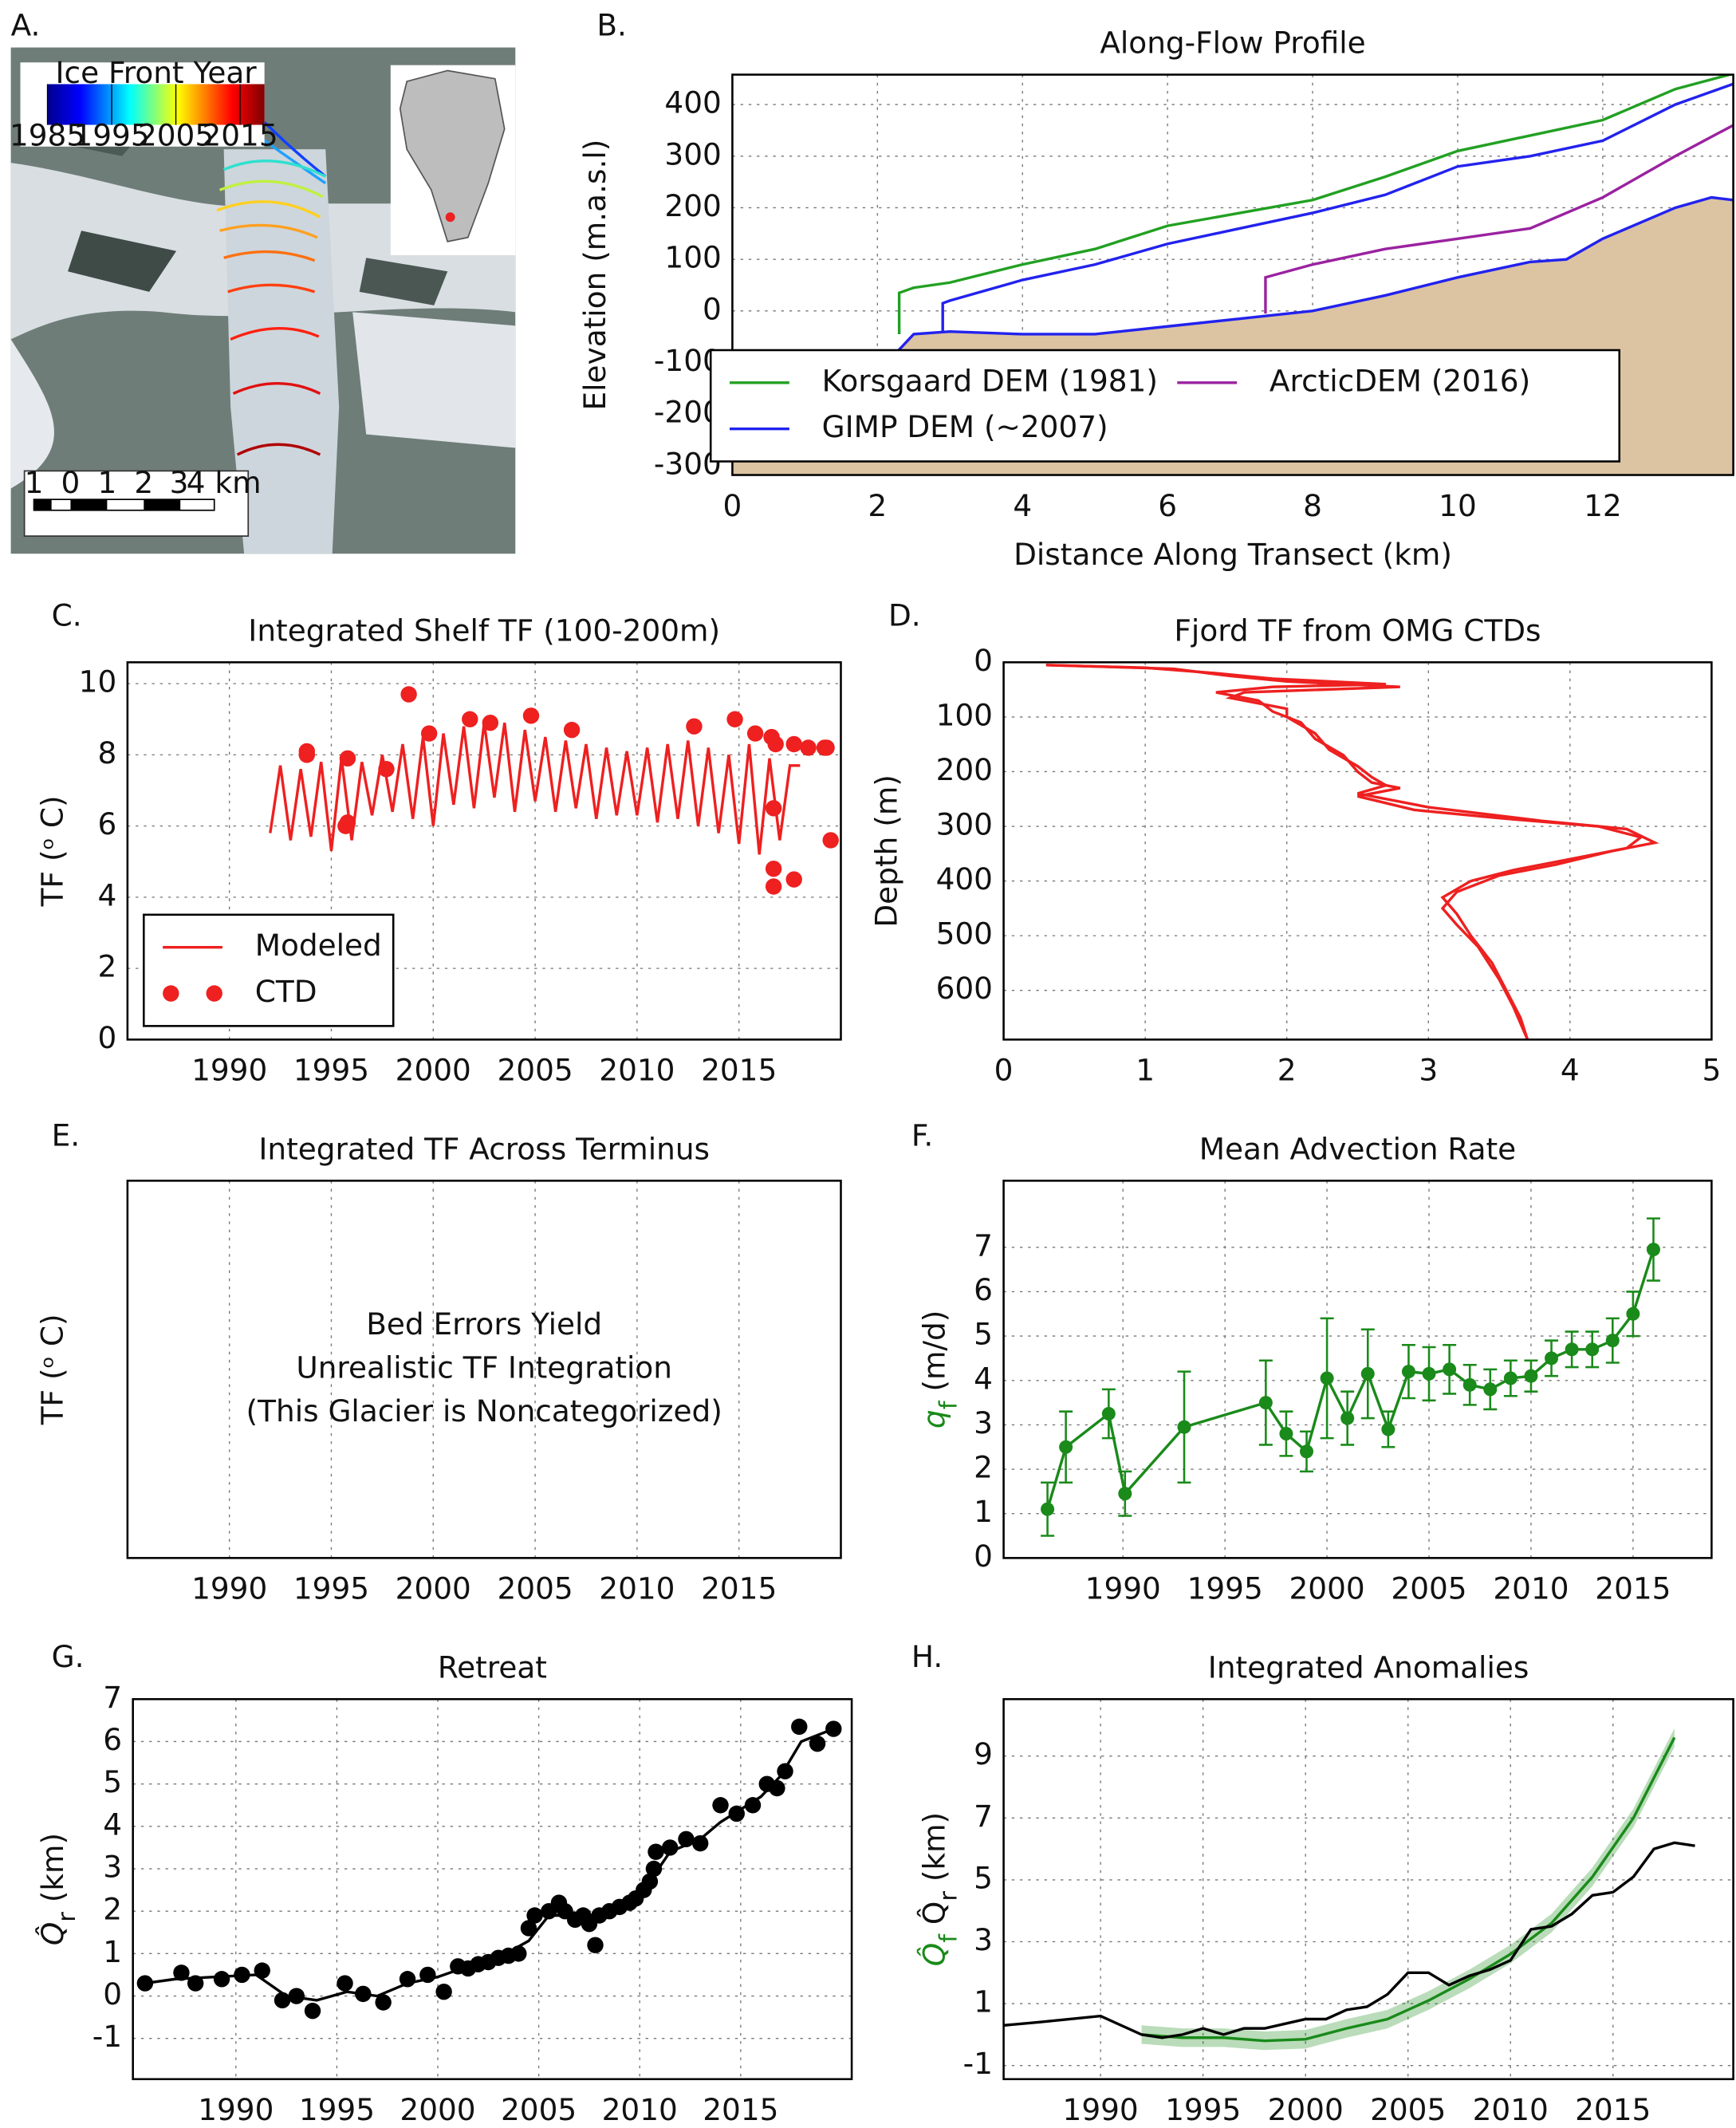  What do you see at coordinates (111, 134) in the screenshot?
I see `colorbar-tick-label: 1995` at bounding box center [111, 134].